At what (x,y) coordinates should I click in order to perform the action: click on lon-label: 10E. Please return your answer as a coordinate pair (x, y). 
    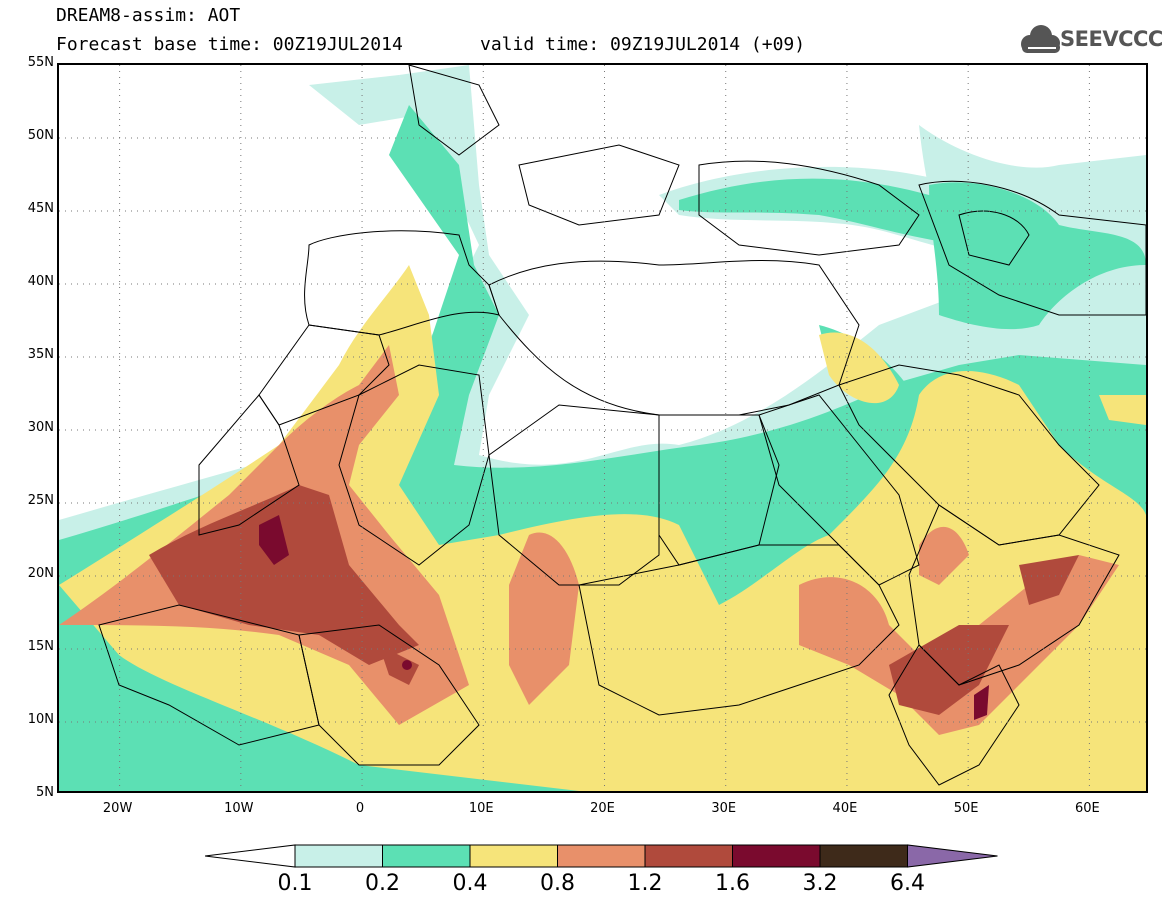
    Looking at the image, I should click on (481, 808).